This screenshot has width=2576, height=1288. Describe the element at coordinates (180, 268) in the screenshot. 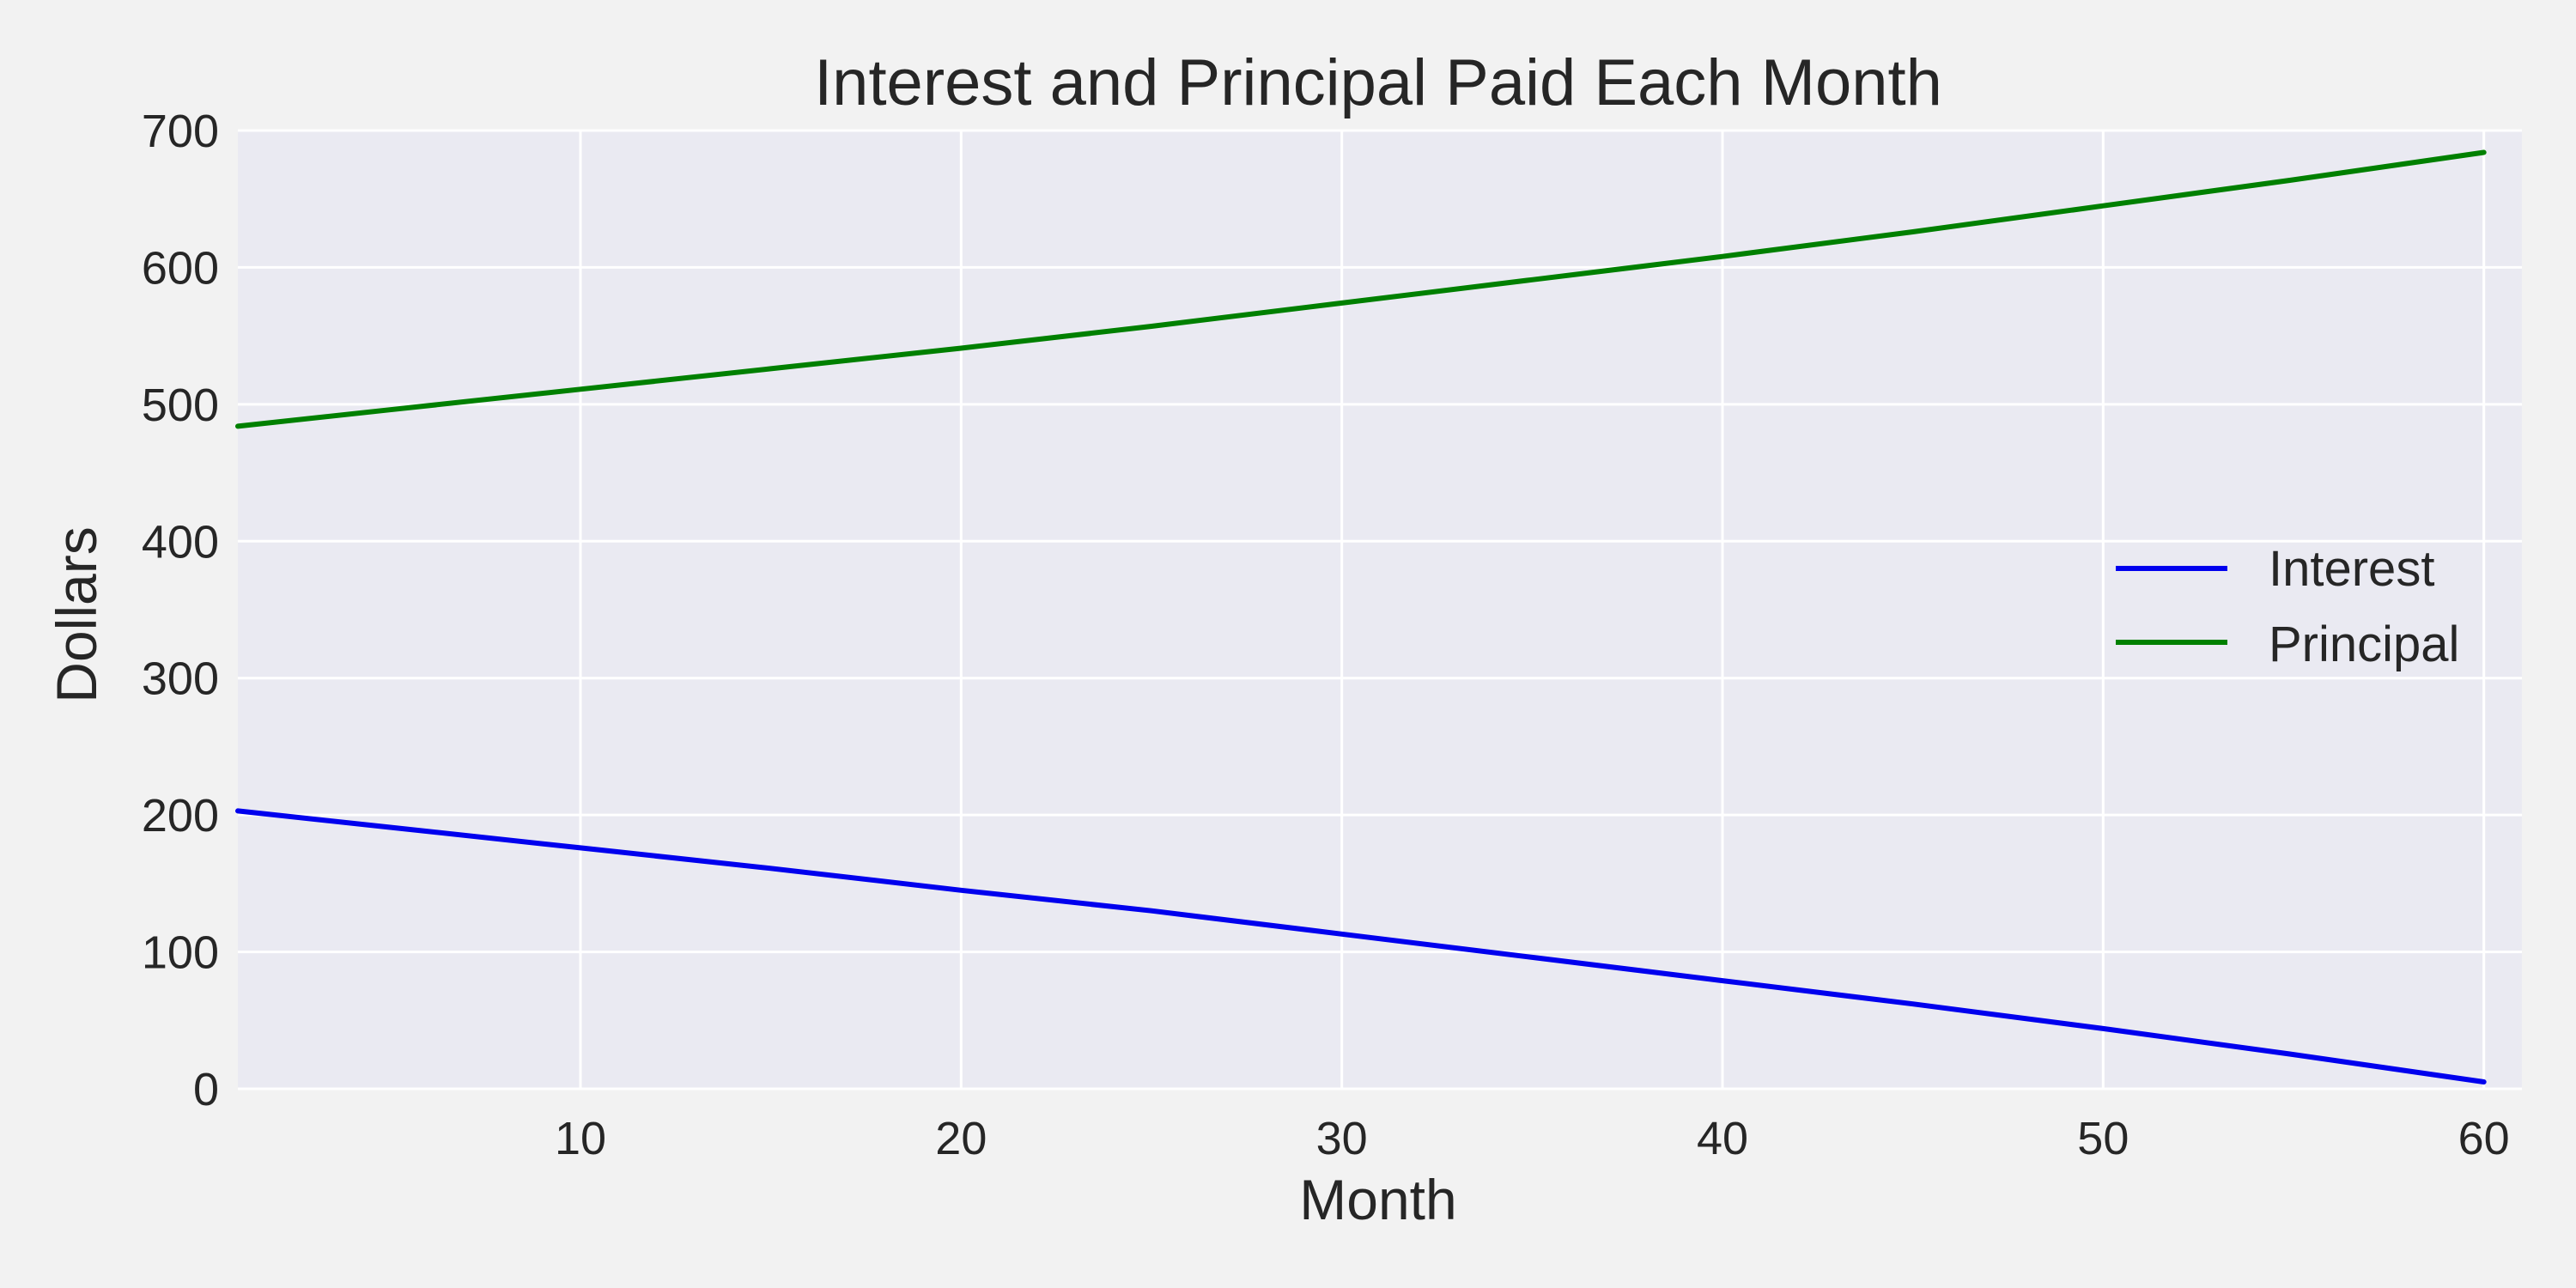

I see `y-tick-label: 600` at that location.